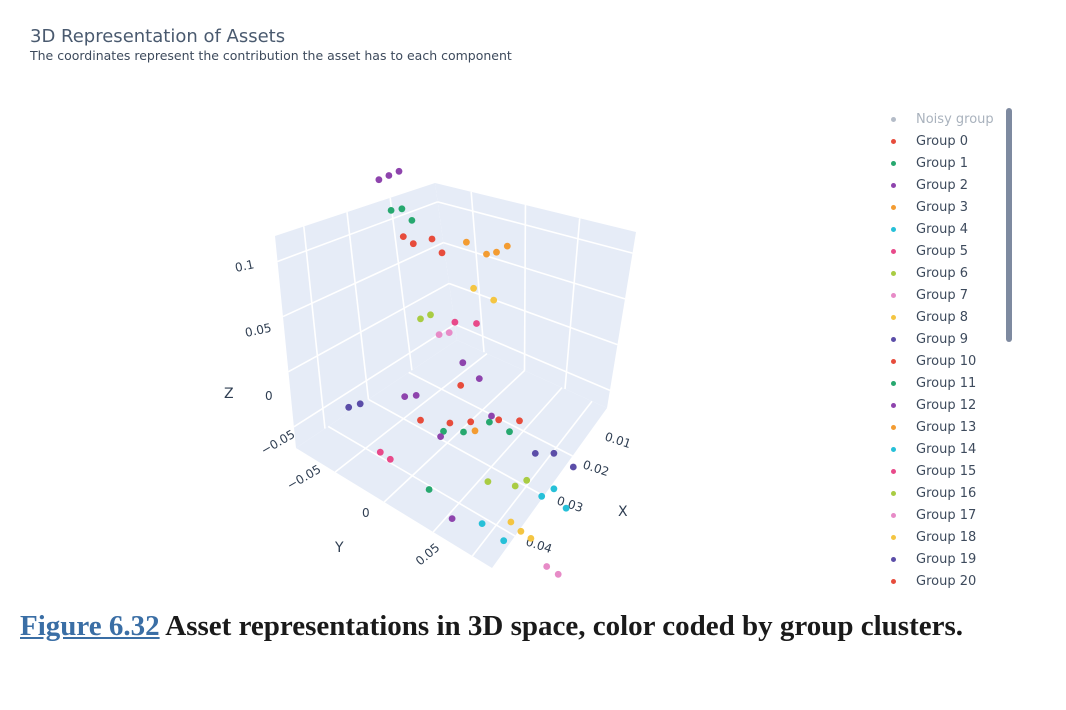 The image size is (1066, 710). I want to click on legend-item: Group 15, so click(929, 471).